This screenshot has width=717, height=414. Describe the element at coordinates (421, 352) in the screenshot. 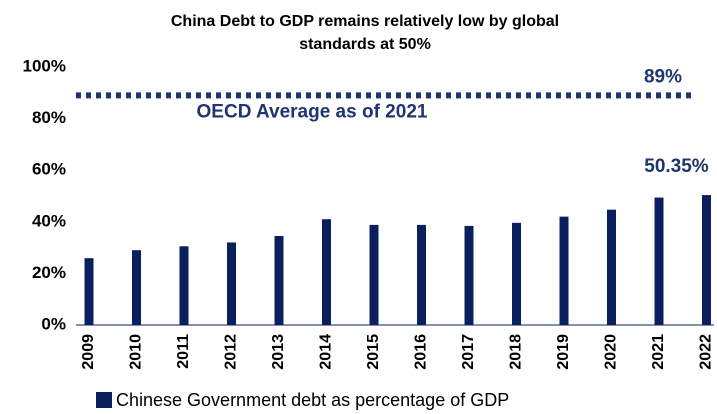

I see `x-tick-label: 2016` at that location.